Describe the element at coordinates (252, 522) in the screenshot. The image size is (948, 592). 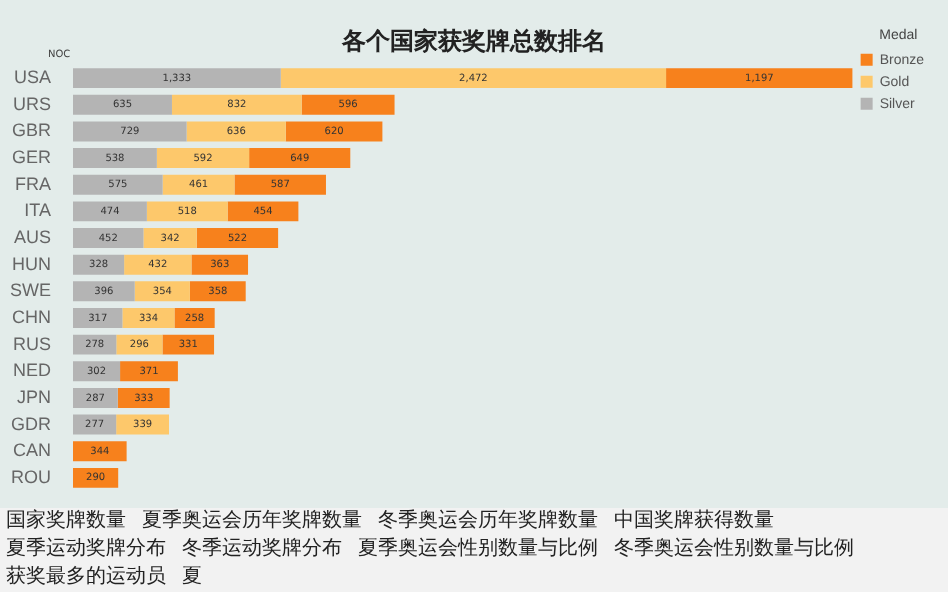
I see `text: 夏季奥运会历年奖牌数量` at that location.